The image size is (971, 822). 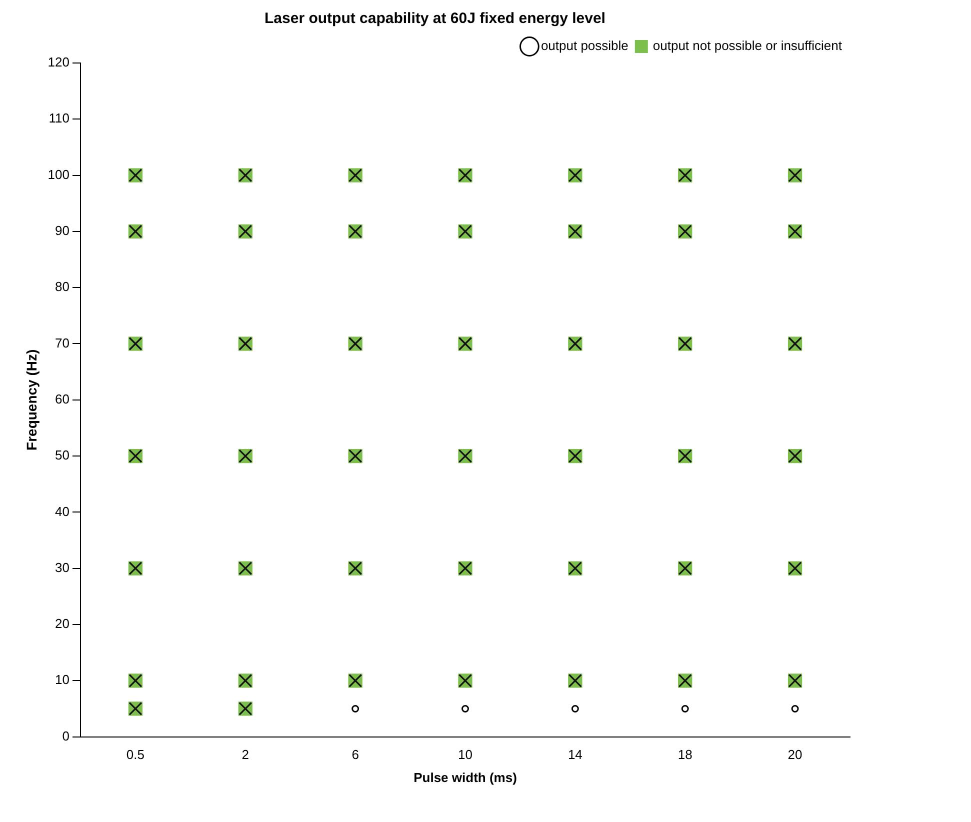 I want to click on x-axis-title: Pulse width (ms), so click(x=465, y=777).